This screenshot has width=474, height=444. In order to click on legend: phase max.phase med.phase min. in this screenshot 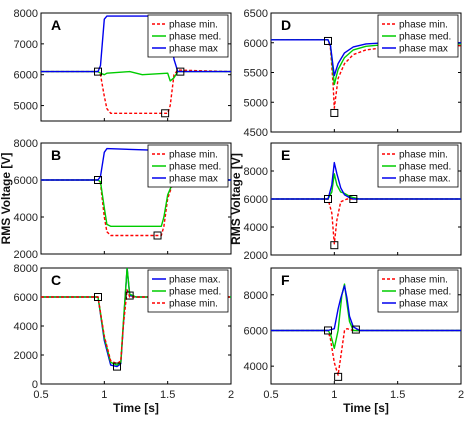, I will do `click(188, 291)`.